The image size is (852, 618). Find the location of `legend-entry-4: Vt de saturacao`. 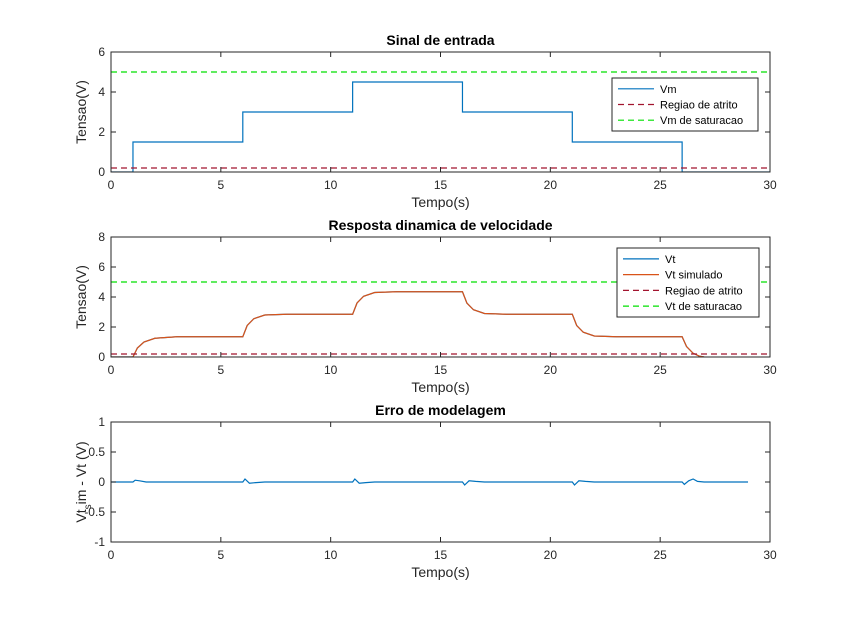

legend-entry-4: Vt de saturacao is located at coordinates (703, 307).